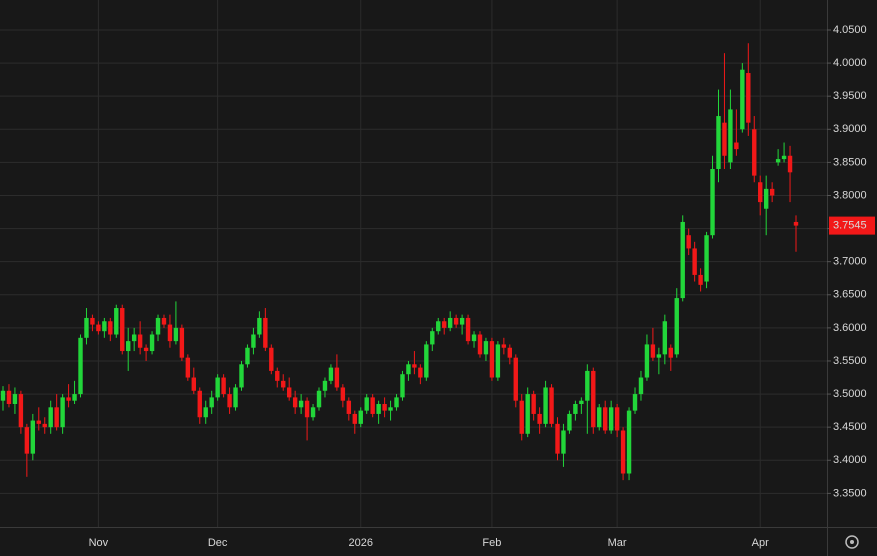 This screenshot has height=556, width=877. I want to click on y-tick-label: 3.9500, so click(850, 96).